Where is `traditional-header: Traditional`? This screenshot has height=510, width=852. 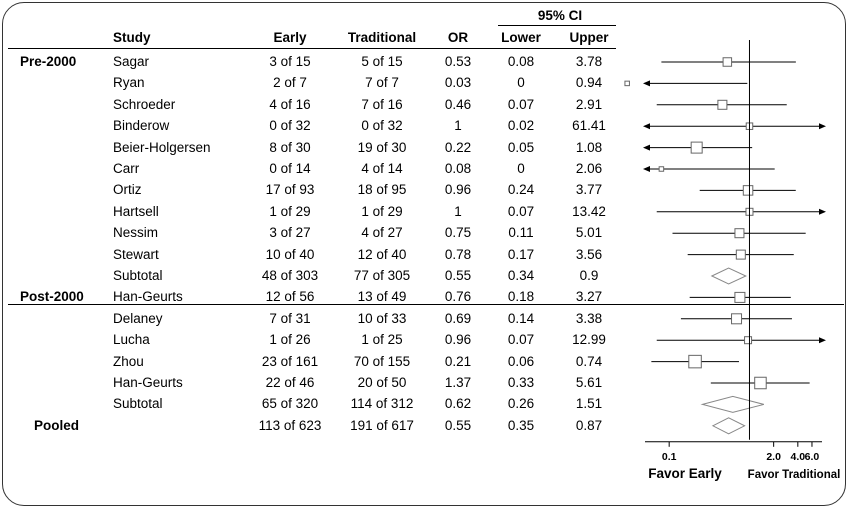
traditional-header: Traditional is located at coordinates (382, 37).